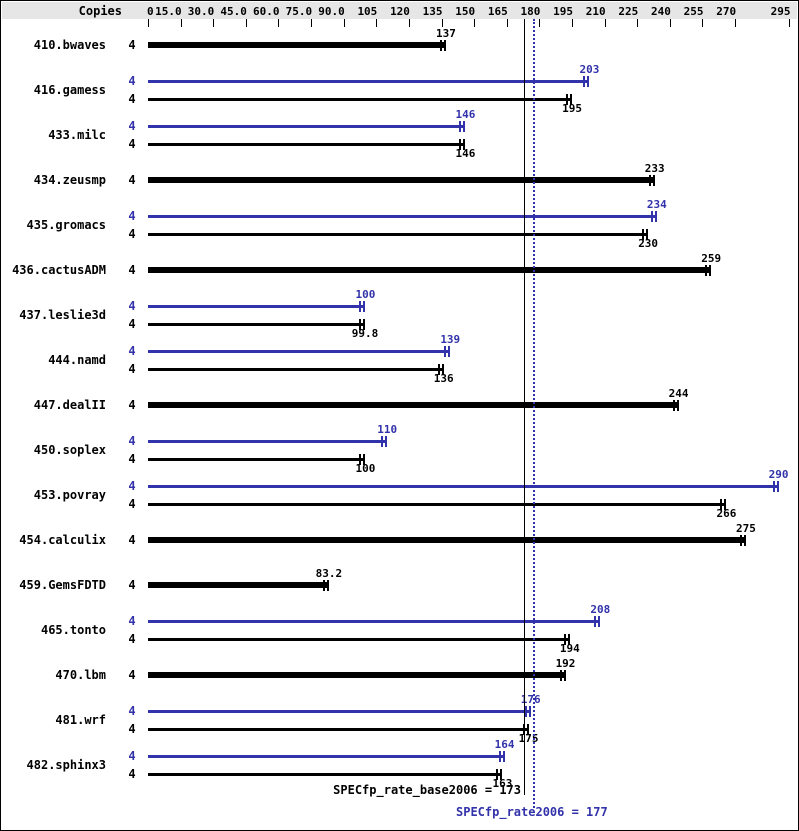  Describe the element at coordinates (726, 513) in the screenshot. I see `result-value-label: 266` at that location.